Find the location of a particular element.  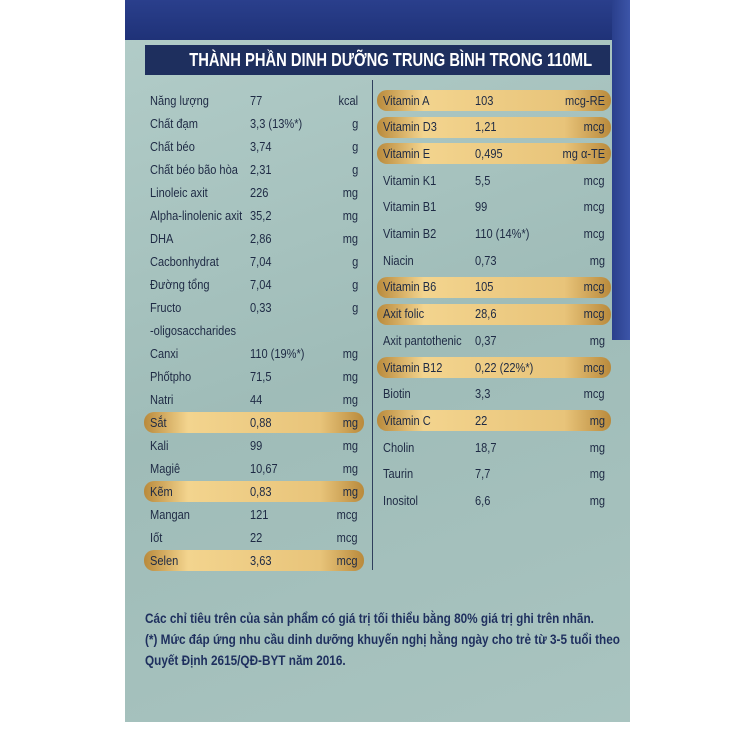

nutrient-name: Alpha-linolenic axit is located at coordinates (196, 215).